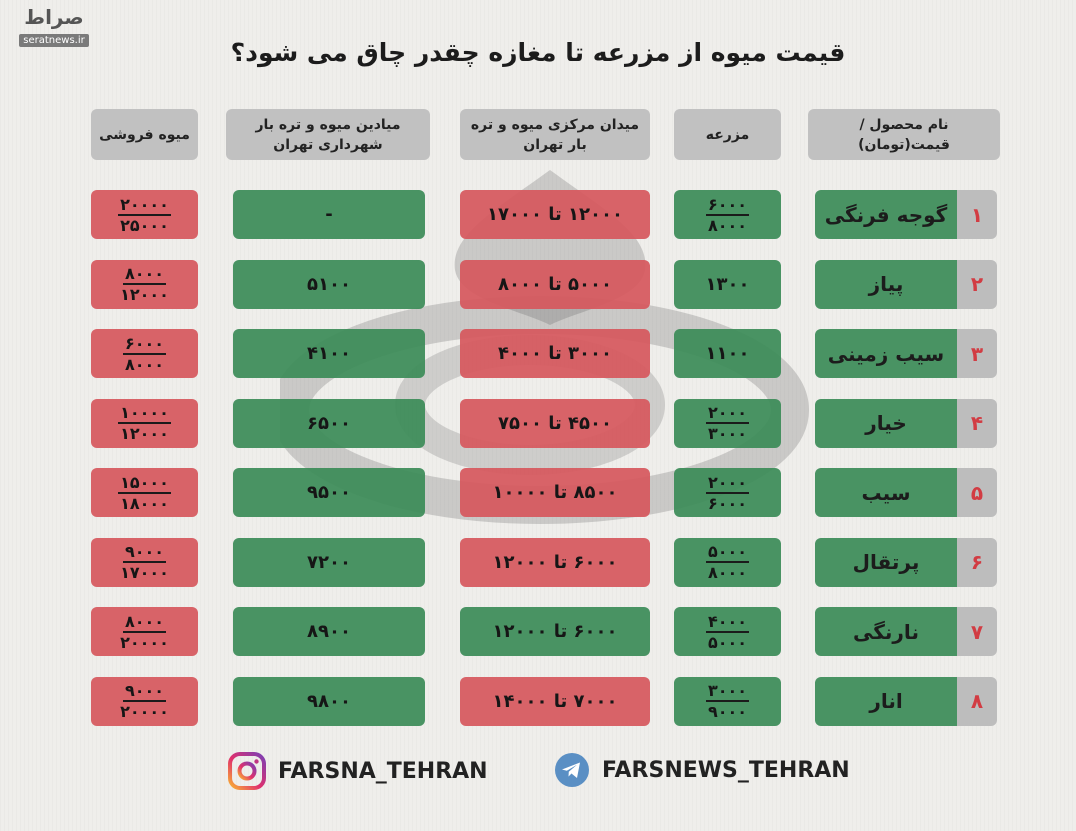 This screenshot has width=1076, height=831. I want to click on municipal-markets-price-cell: ۸۹۰۰, so click(329, 631).